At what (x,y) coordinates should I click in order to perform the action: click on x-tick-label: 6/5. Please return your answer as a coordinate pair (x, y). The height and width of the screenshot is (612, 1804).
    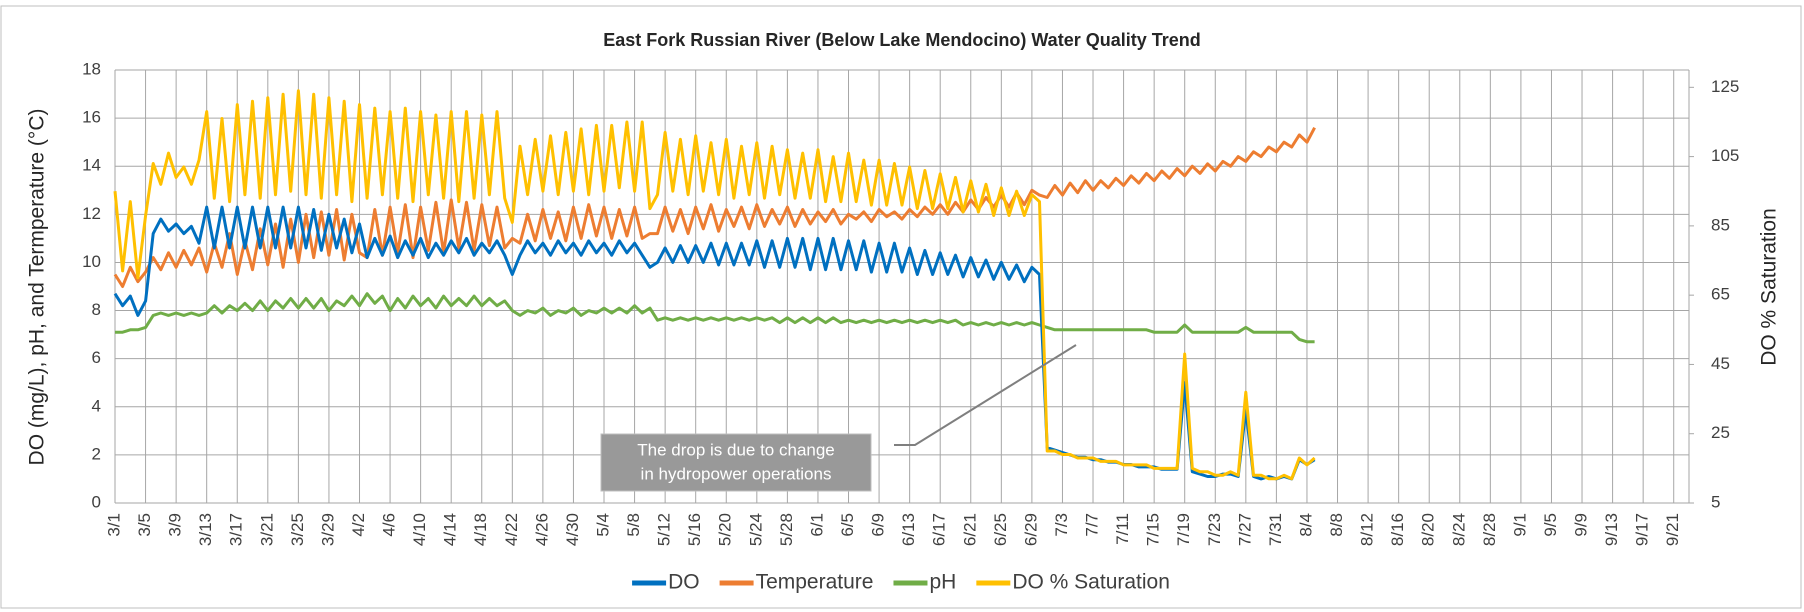
    Looking at the image, I should click on (847, 525).